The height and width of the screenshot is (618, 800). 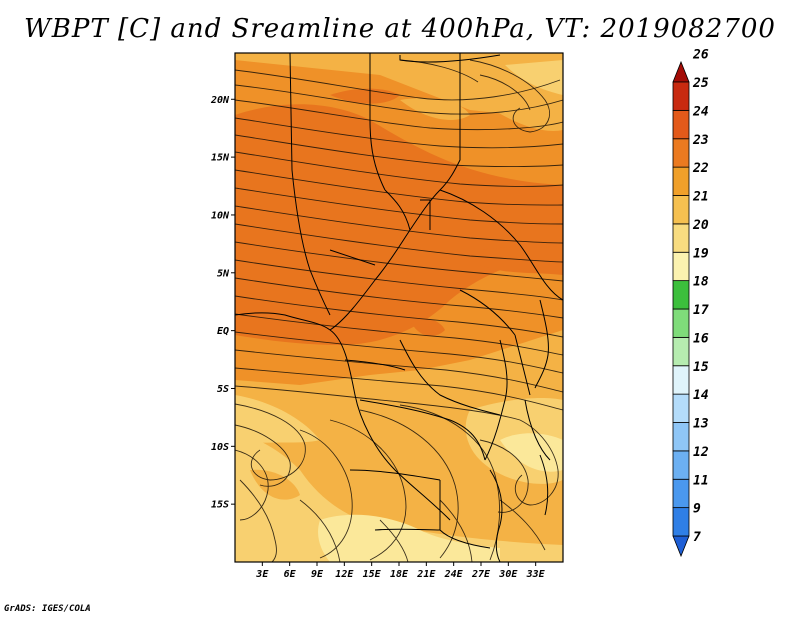 I want to click on colorbar-level-label: 24, so click(x=700, y=111).